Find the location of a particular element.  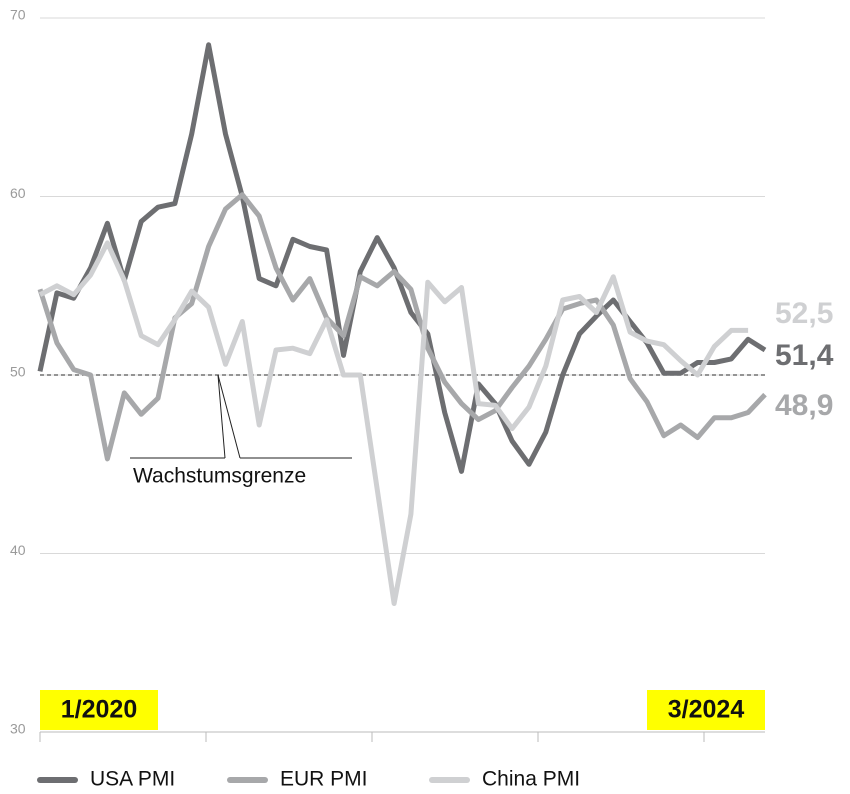

legend-label: China PMI is located at coordinates (531, 779).